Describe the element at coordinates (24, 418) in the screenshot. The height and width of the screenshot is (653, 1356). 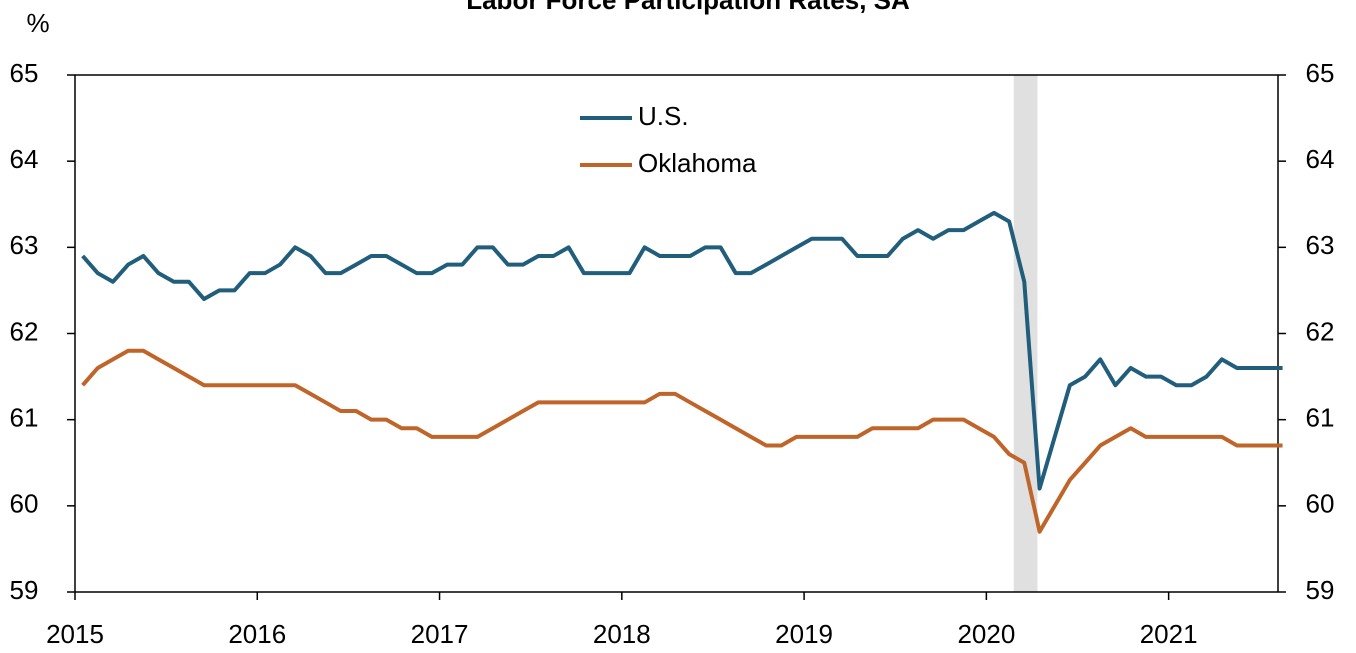
I see `y-tick-label: 61` at that location.